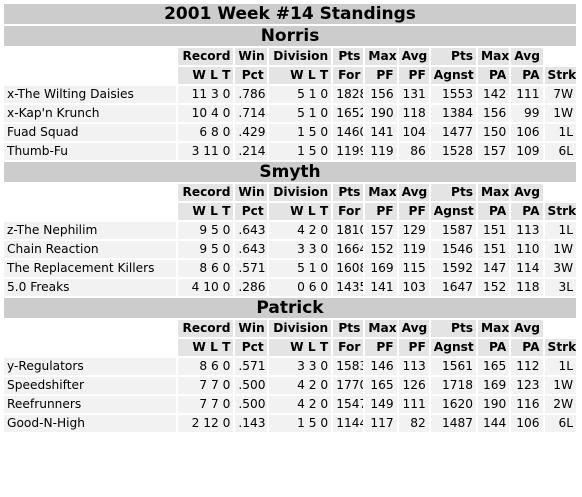 The width and height of the screenshot is (582, 497). What do you see at coordinates (560, 287) in the screenshot?
I see `cell-strk: 3L` at bounding box center [560, 287].